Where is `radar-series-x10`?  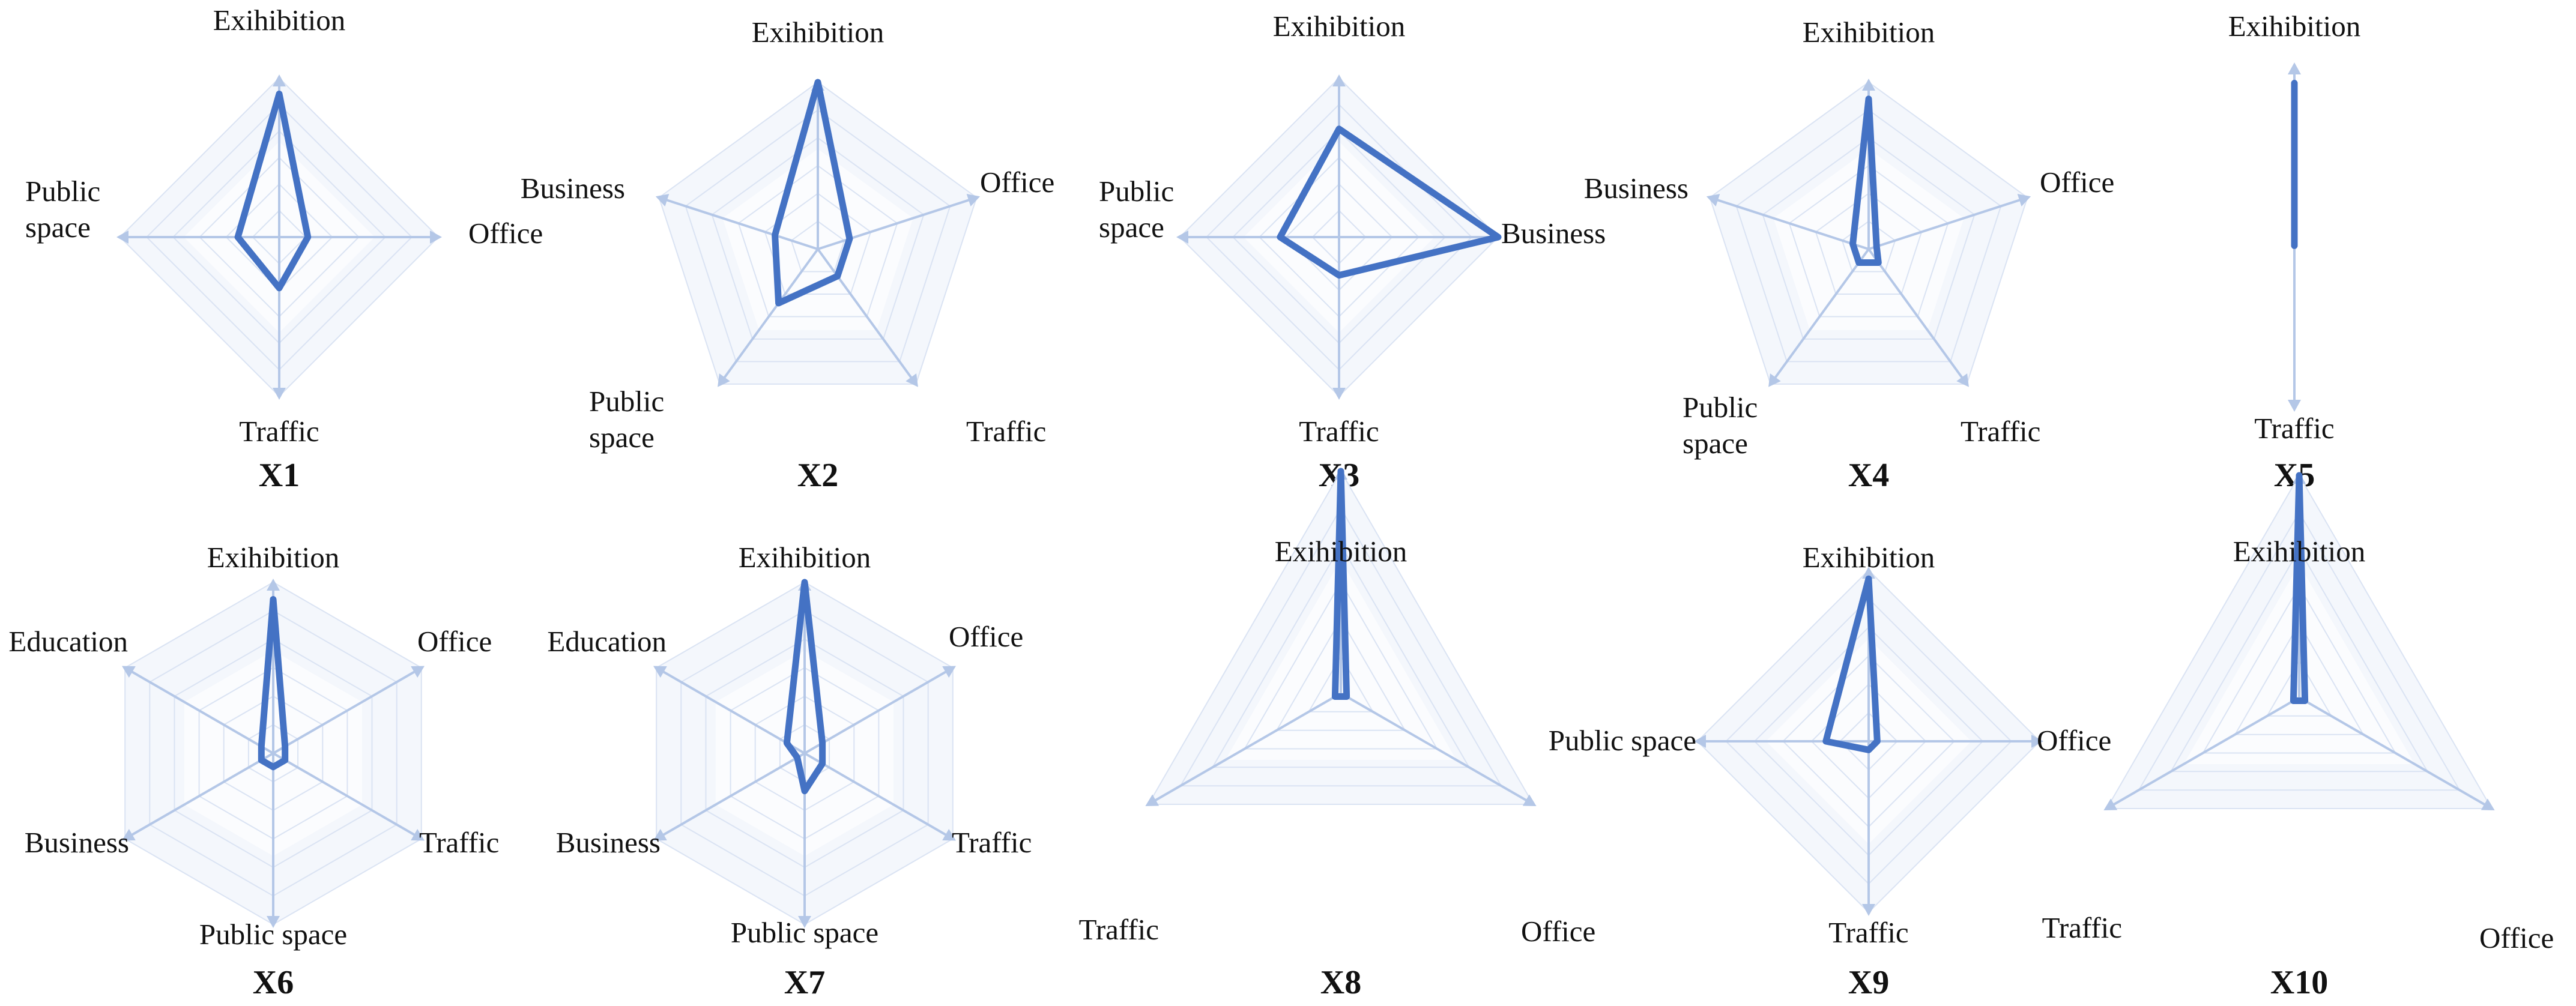 radar-series-x10 is located at coordinates (2299, 588).